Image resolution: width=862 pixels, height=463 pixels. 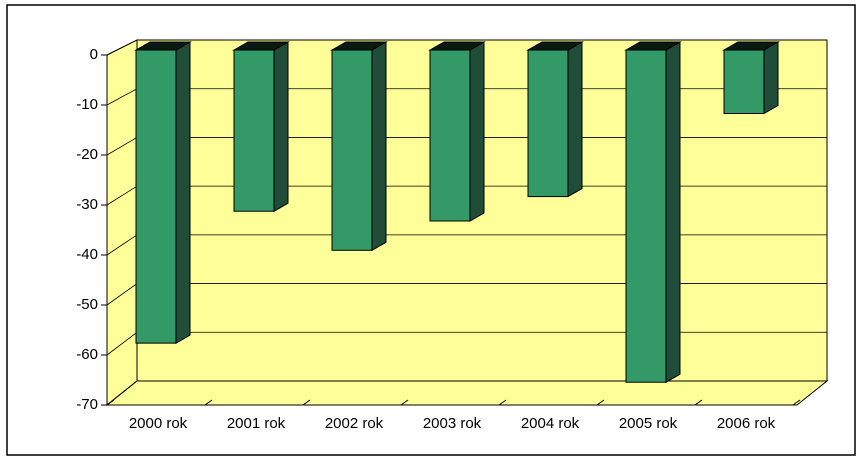 What do you see at coordinates (94, 54) in the screenshot?
I see `y-tick-label: 0` at bounding box center [94, 54].